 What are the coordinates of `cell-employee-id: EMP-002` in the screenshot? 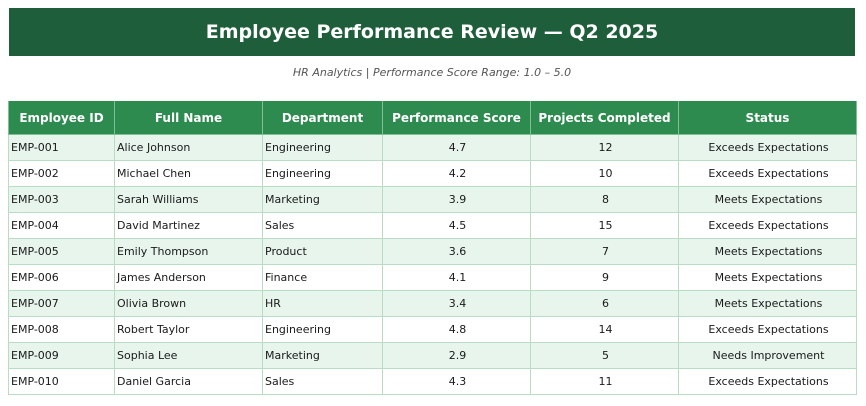 It's located at (61, 173).